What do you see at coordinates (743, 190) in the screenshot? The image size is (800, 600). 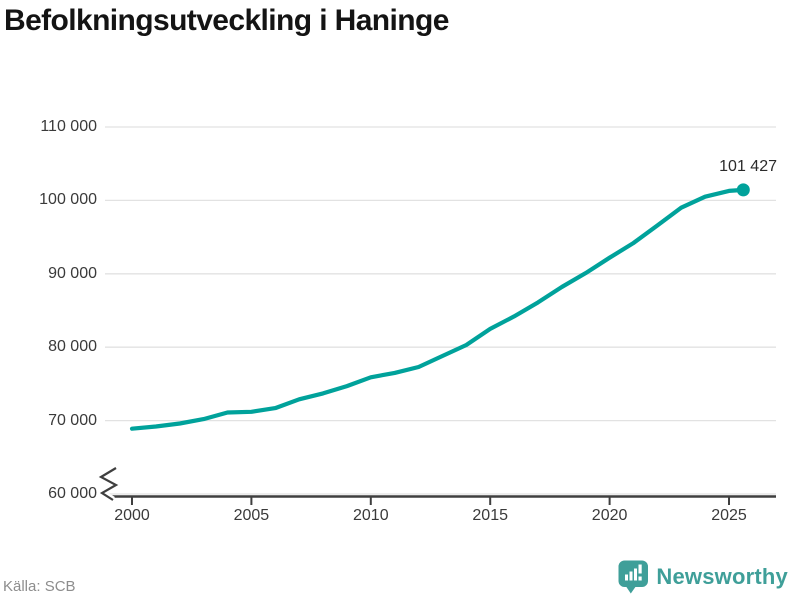 I see `last-point-marker` at bounding box center [743, 190].